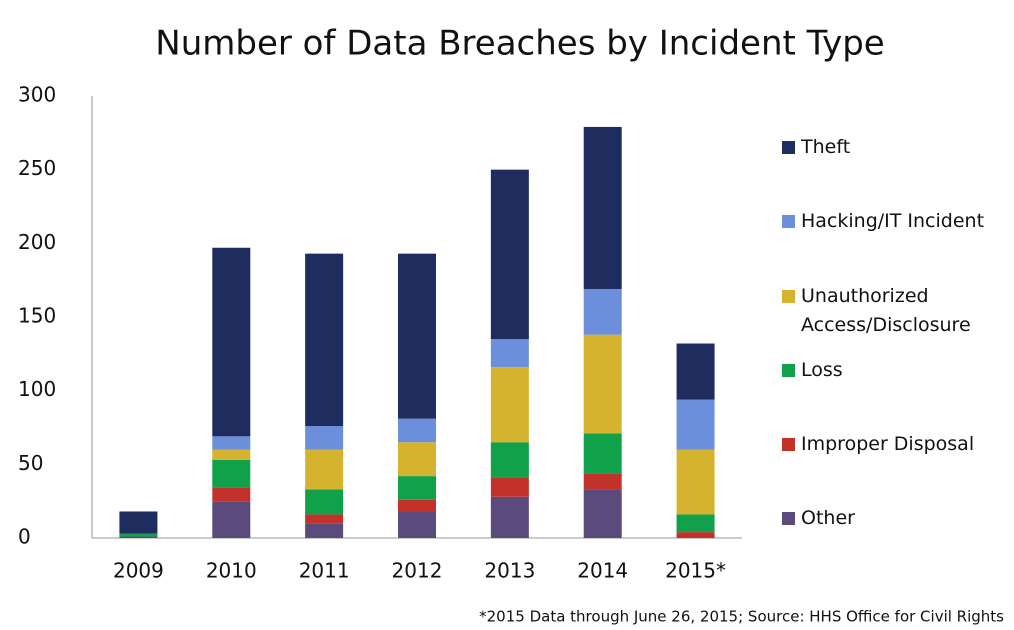 This screenshot has width=1014, height=630. I want to click on legend-label: Hacking/IT Incident, so click(893, 221).